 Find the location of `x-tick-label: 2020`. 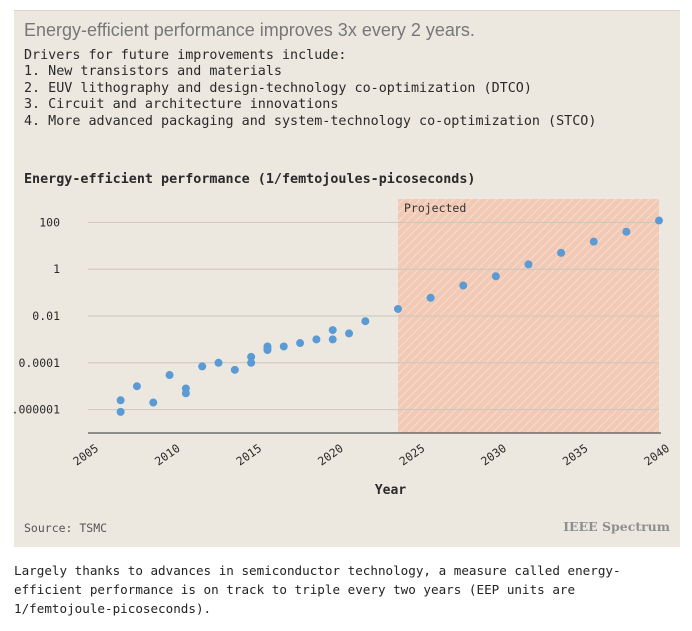

x-tick-label: 2020 is located at coordinates (330, 454).